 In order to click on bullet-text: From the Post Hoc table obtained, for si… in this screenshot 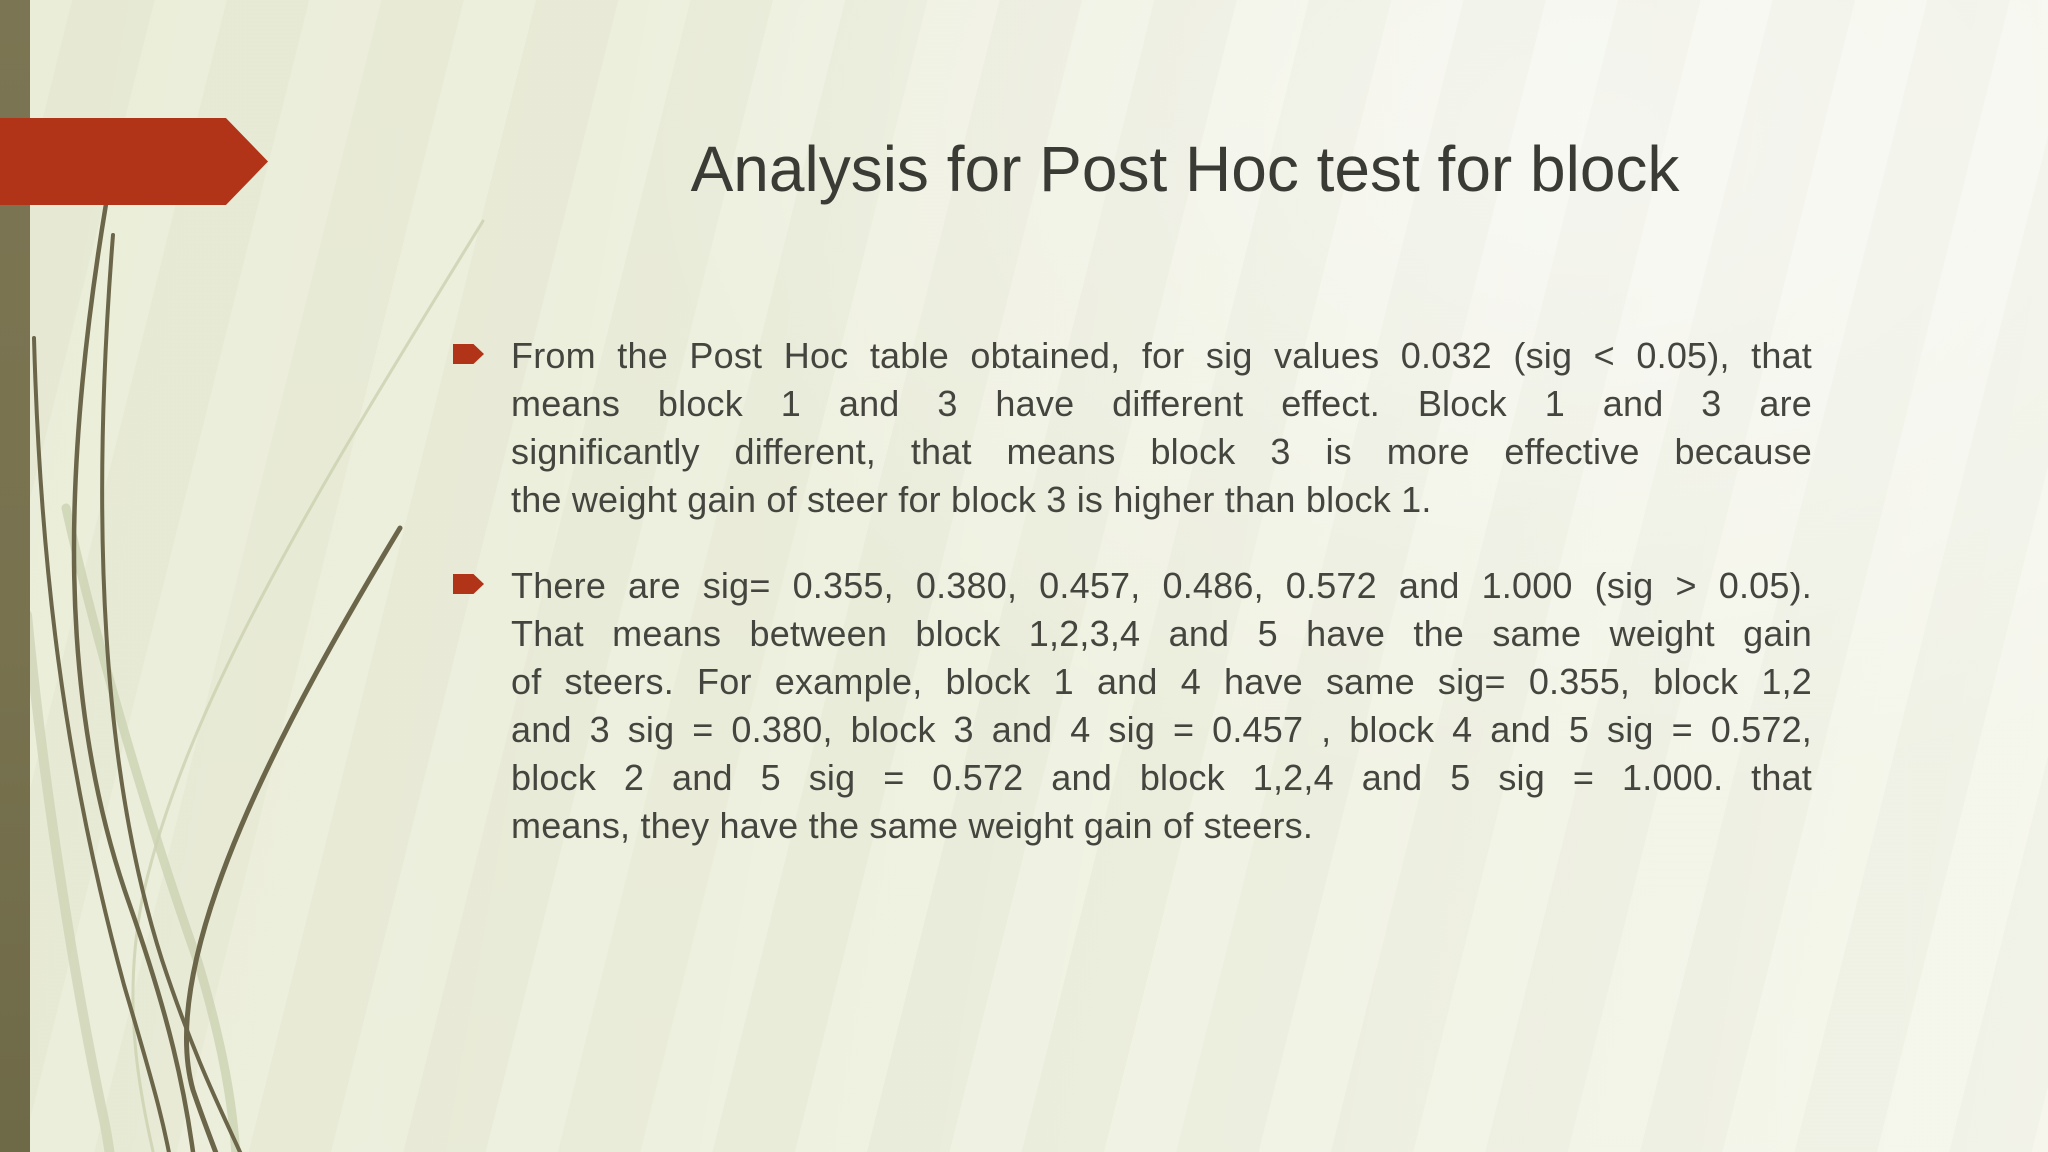, I will do `click(1161, 428)`.